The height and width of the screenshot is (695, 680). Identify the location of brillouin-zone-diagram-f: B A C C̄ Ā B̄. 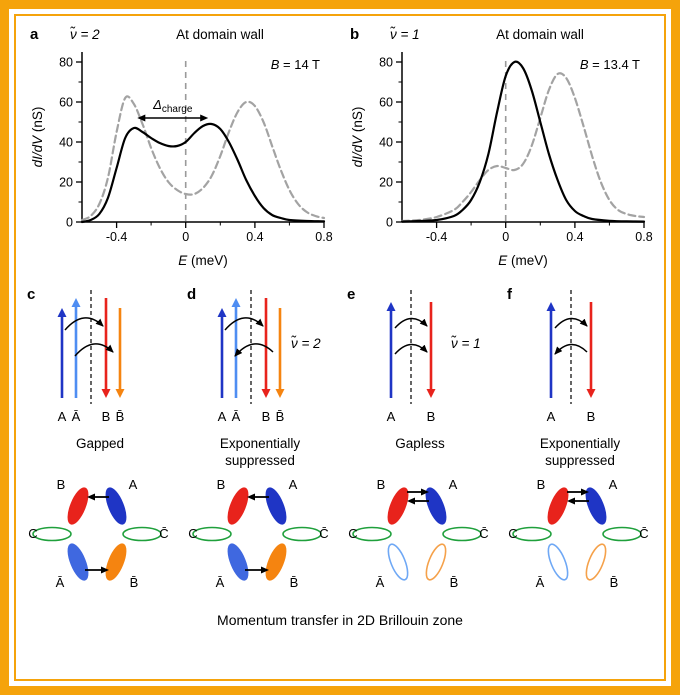
(578, 533).